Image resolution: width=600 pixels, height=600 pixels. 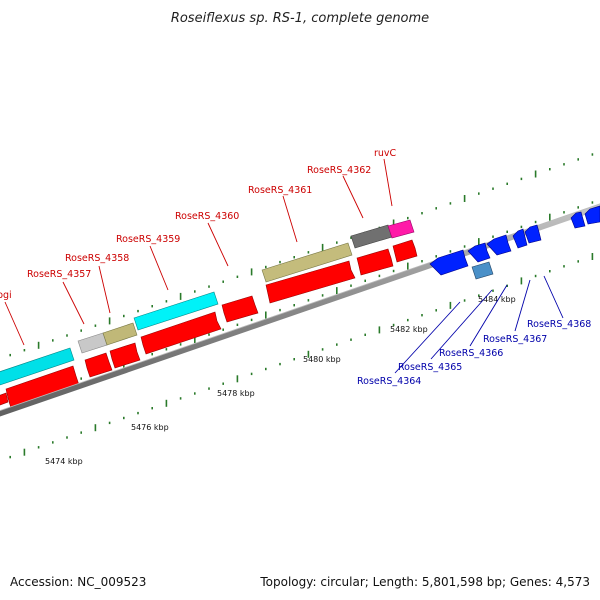 I want to click on gene-block-steelblue, so click(x=482, y=270).